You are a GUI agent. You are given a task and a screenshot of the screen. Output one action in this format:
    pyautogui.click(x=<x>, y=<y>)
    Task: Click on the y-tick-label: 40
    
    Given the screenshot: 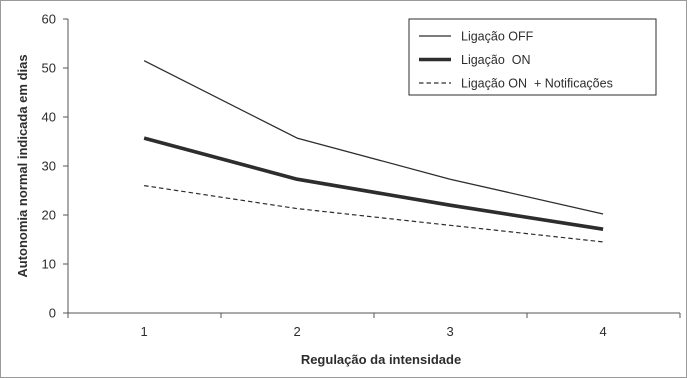 What is the action you would take?
    pyautogui.click(x=49, y=117)
    